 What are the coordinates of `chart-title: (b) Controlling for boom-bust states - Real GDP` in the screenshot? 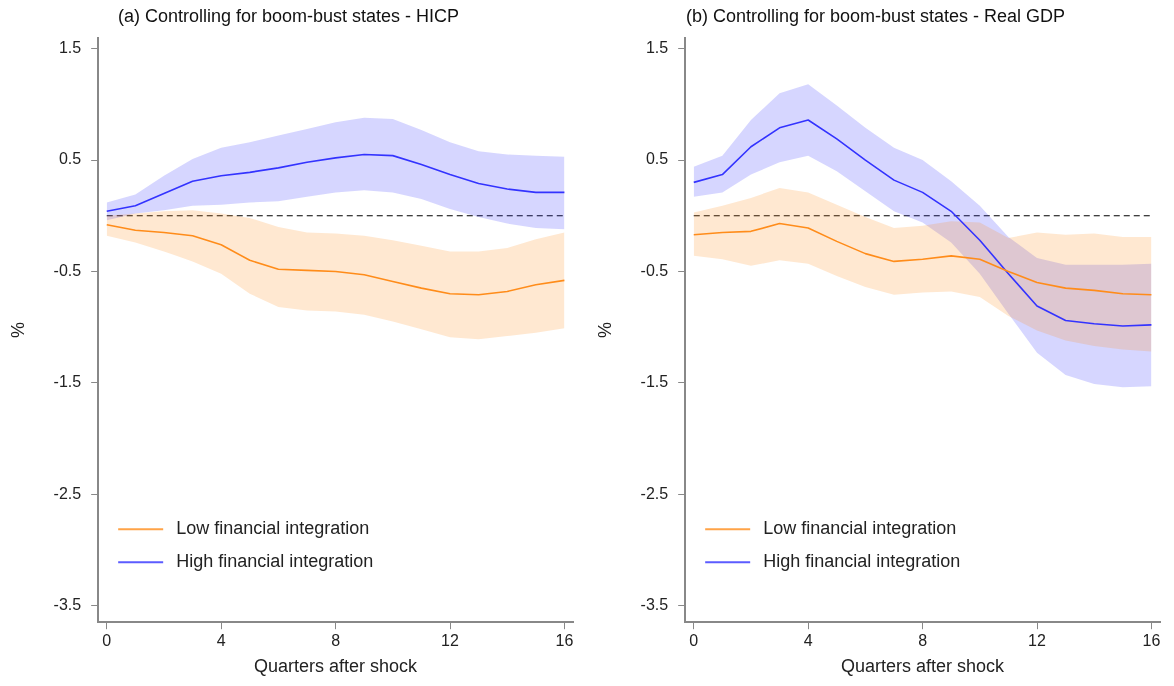 It's located at (875, 15).